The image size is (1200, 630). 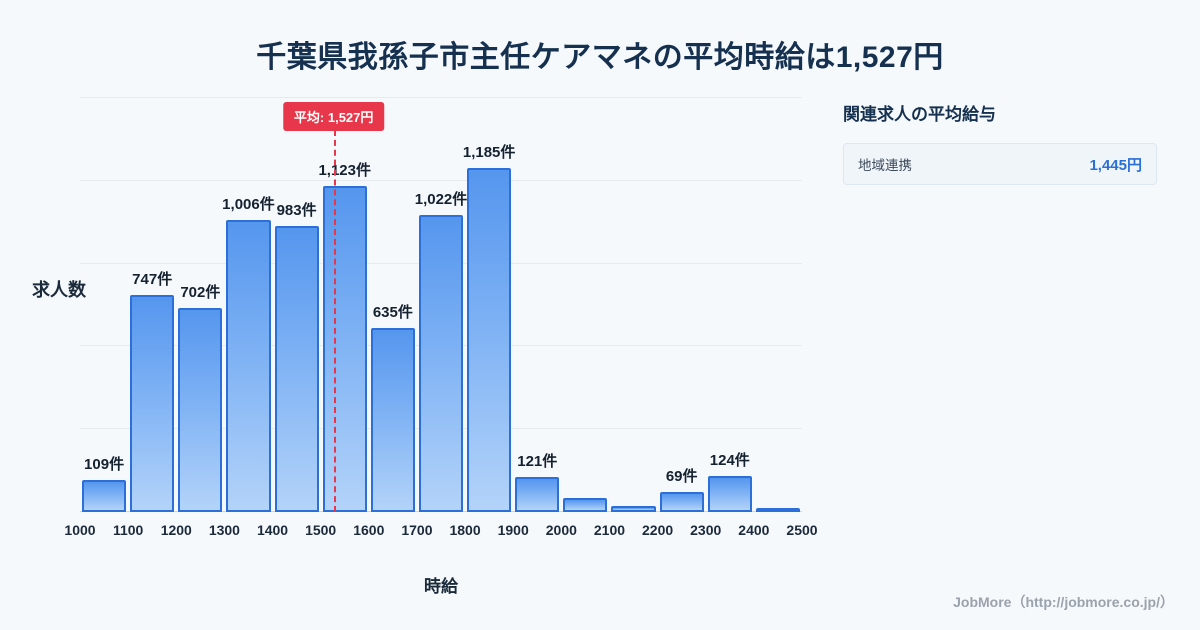 What do you see at coordinates (200, 292) in the screenshot?
I see `bar-count-label: 702件` at bounding box center [200, 292].